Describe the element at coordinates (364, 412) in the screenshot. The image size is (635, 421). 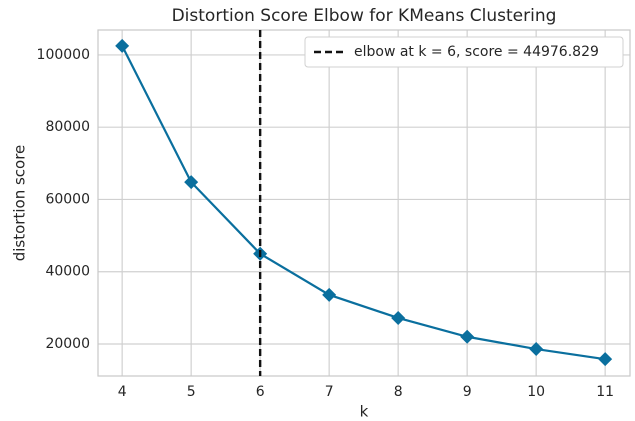
I see `x-axis-label: k` at that location.